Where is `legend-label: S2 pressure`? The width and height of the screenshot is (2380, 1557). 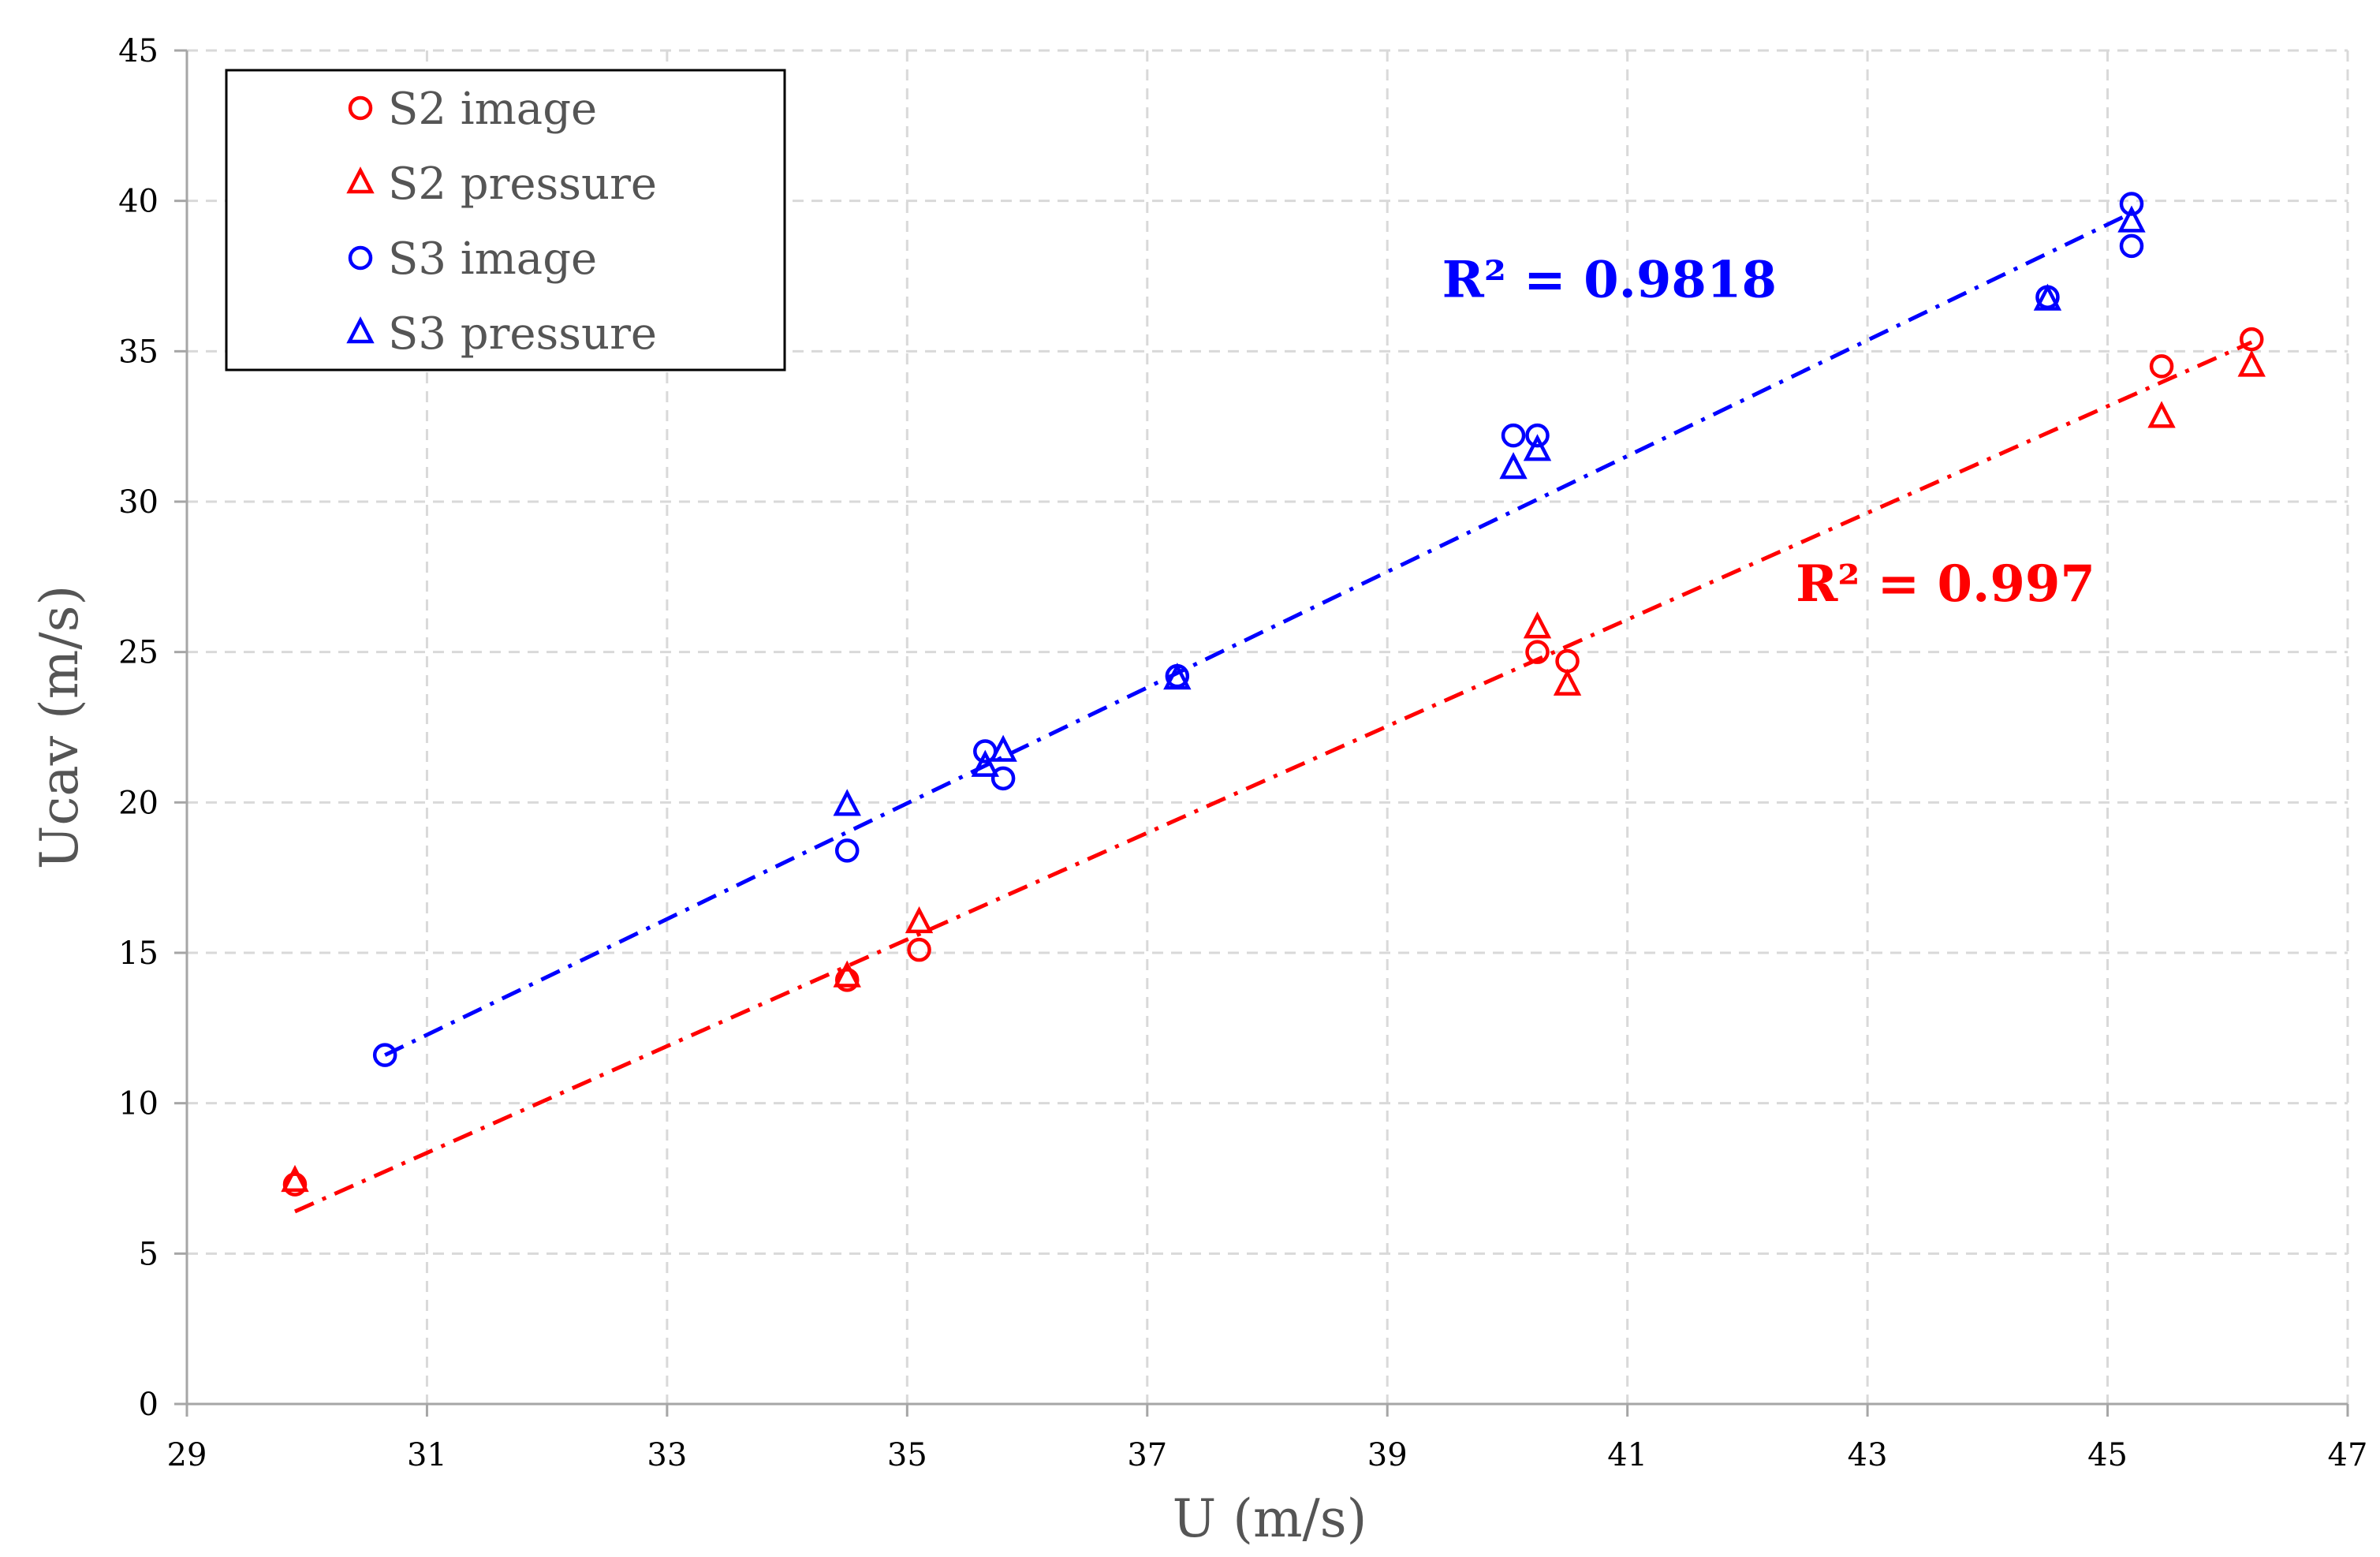 legend-label: S2 pressure is located at coordinates (522, 184).